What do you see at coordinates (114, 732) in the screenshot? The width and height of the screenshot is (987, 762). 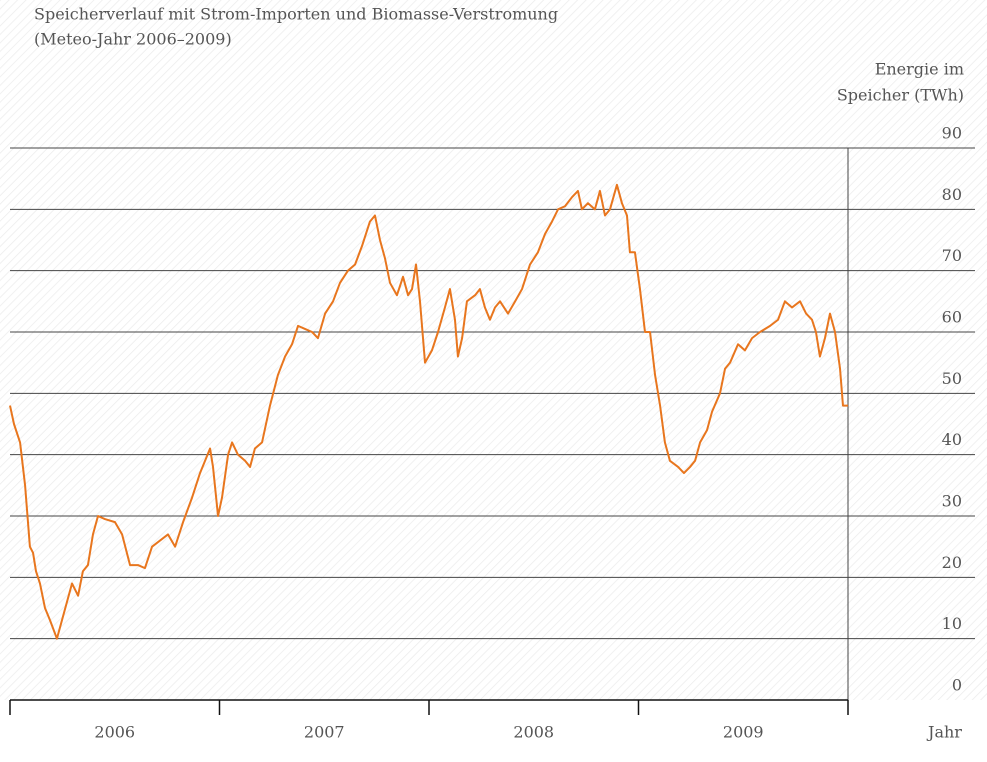 I see `x-tick-label: 2006` at bounding box center [114, 732].